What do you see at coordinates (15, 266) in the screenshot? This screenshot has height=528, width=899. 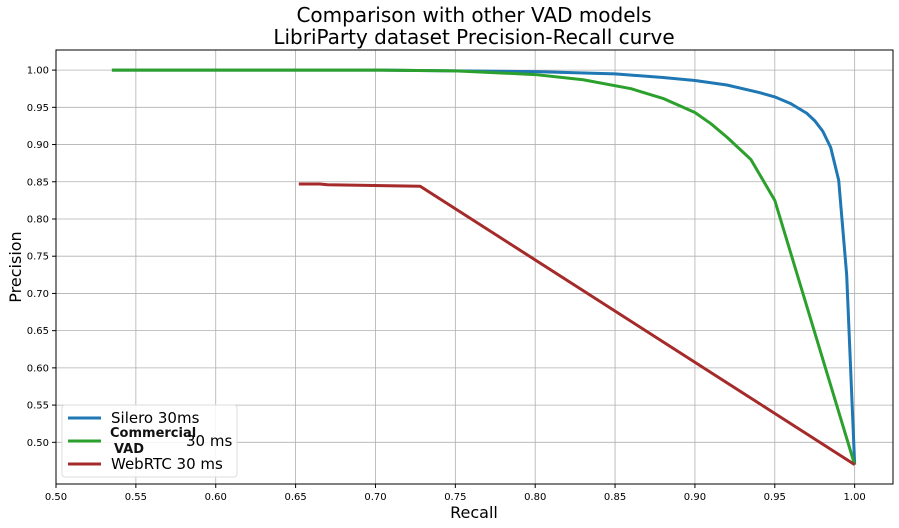 I see `y-axis-label: Precision` at bounding box center [15, 266].